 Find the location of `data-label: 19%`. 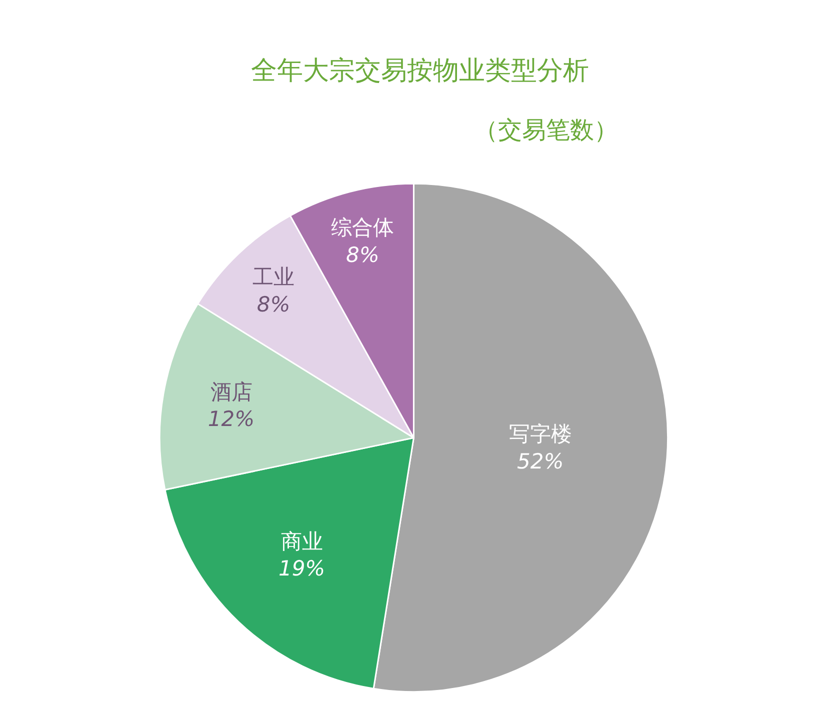

data-label: 19% is located at coordinates (302, 568).